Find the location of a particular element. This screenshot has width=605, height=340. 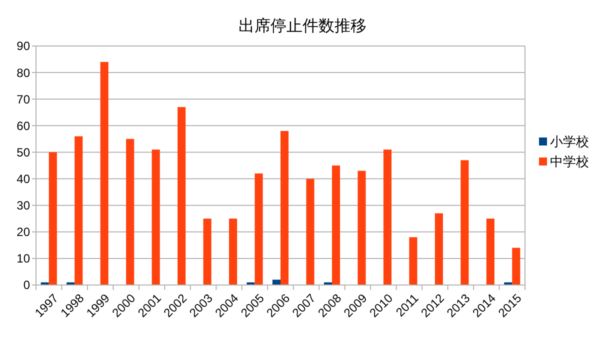

y-tick-label: 30 is located at coordinates (23, 205).